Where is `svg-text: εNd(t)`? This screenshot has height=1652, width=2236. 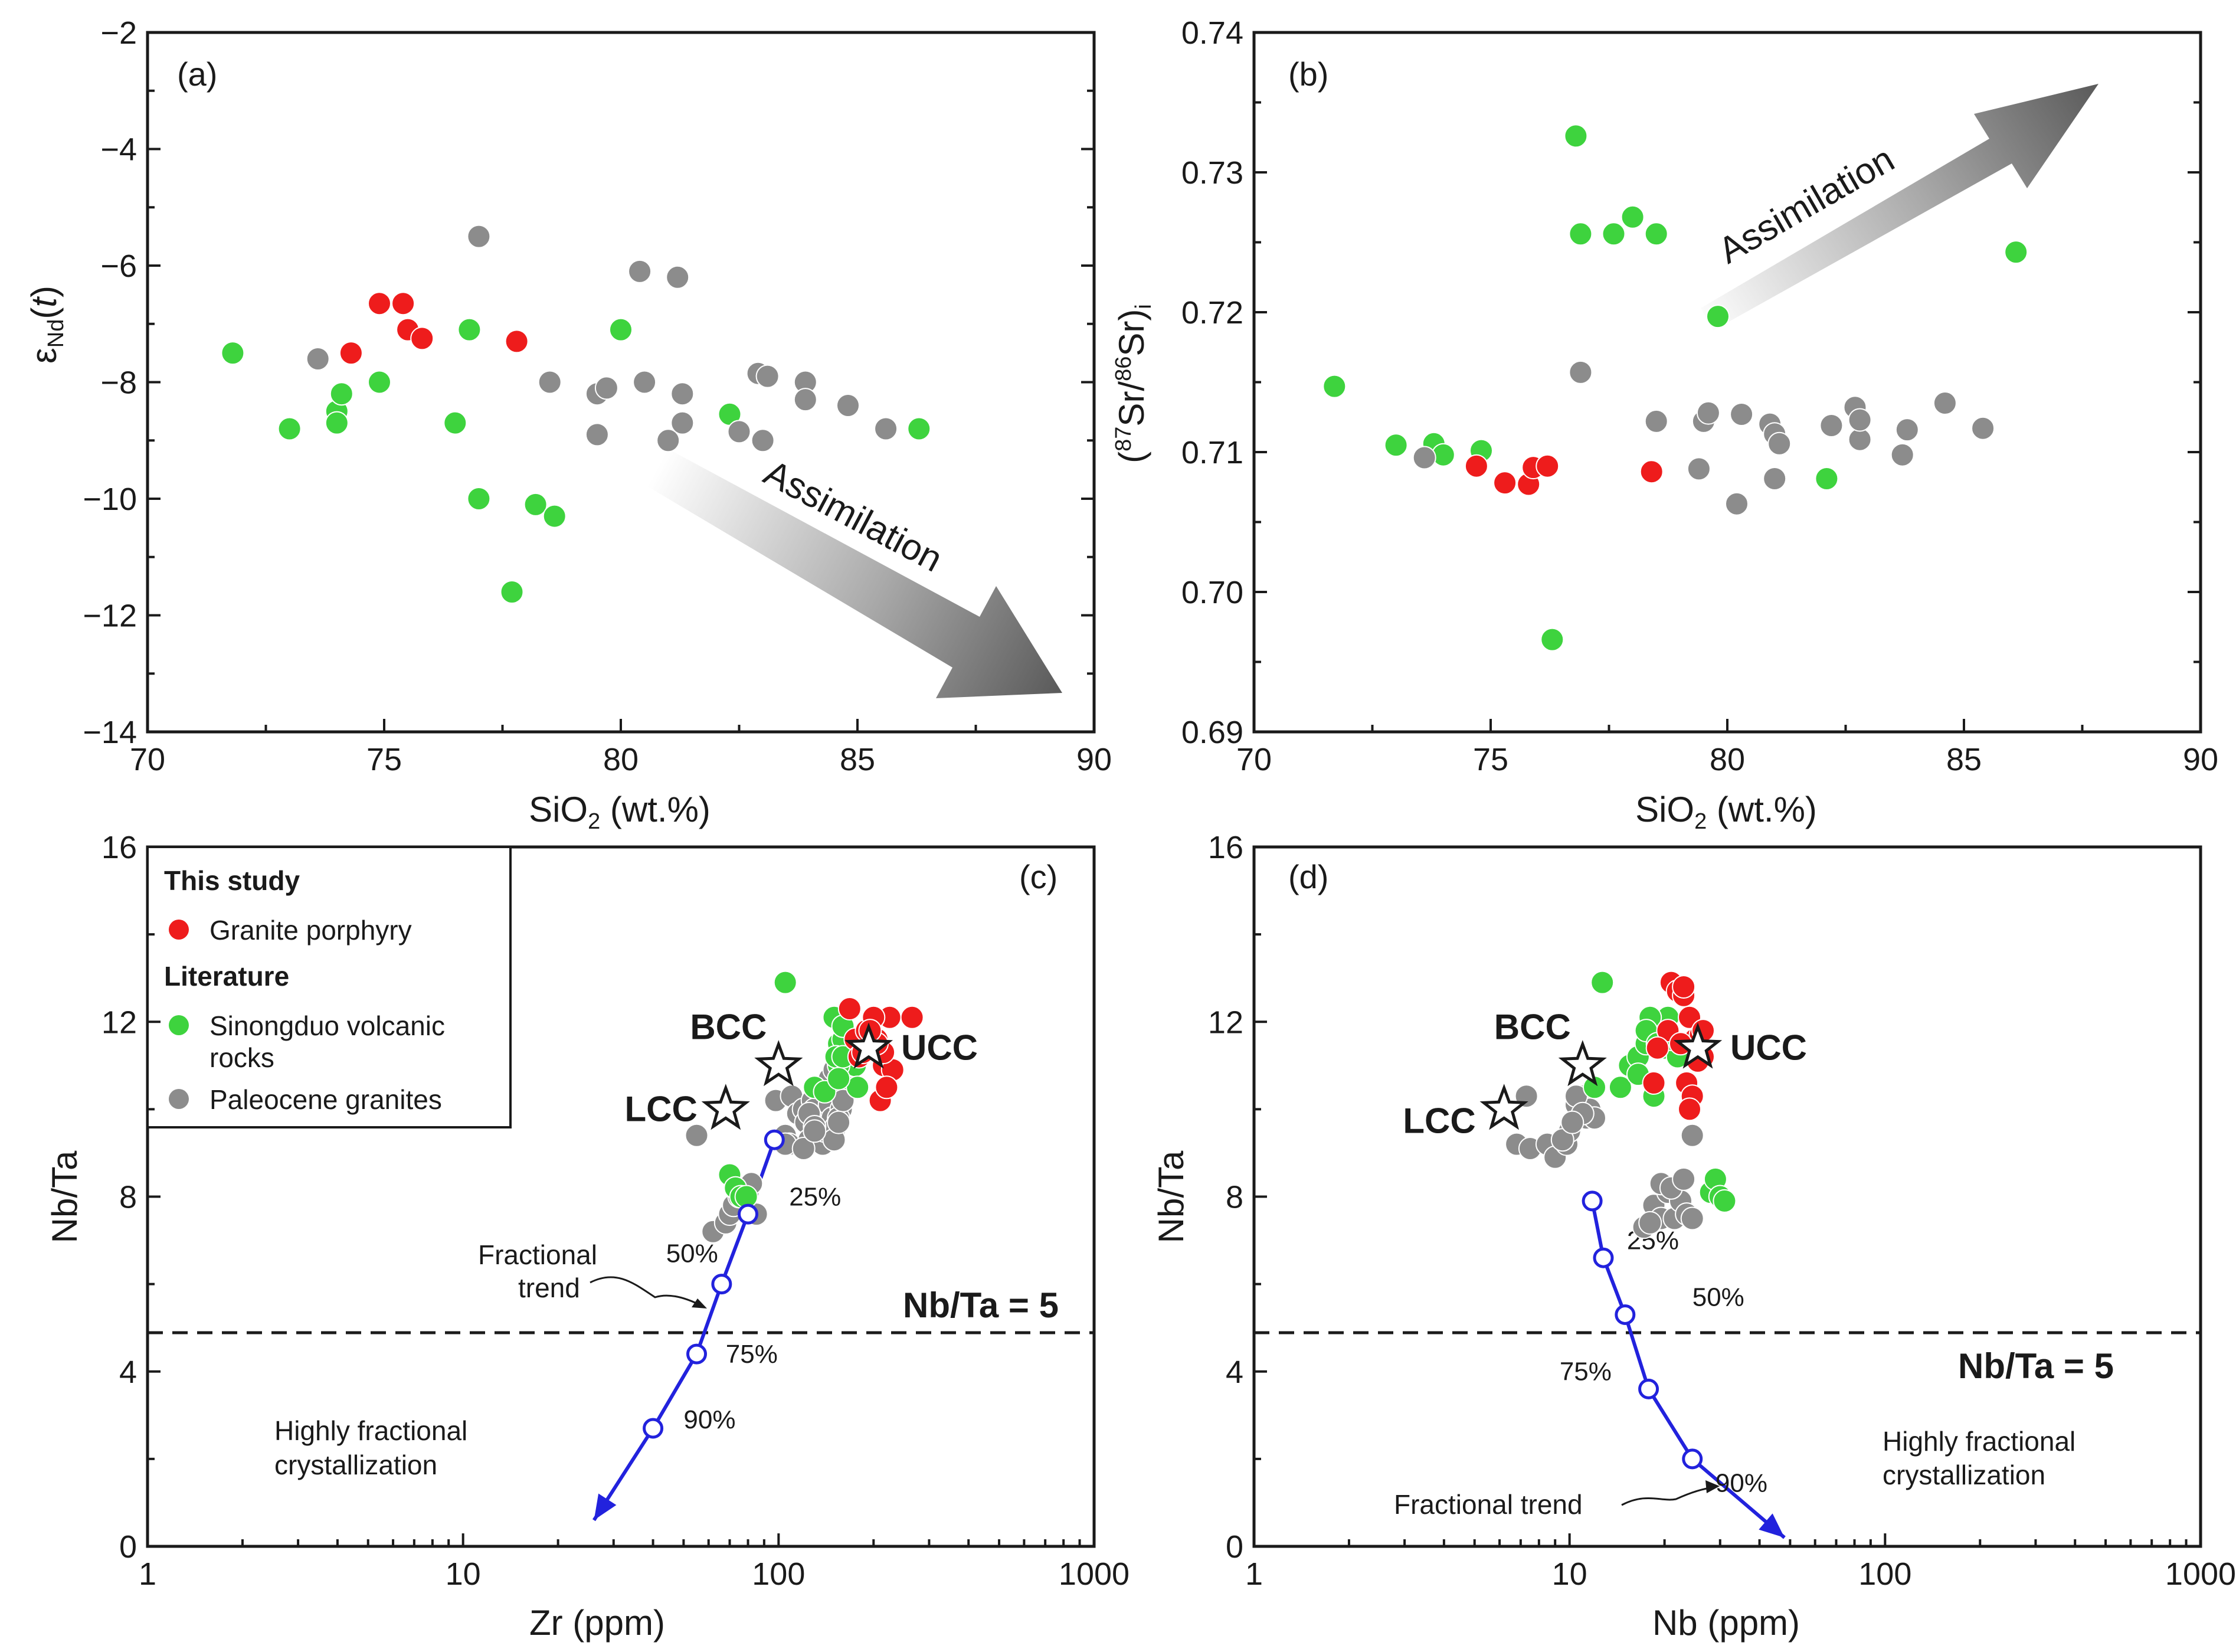
svg-text: εNd(t) is located at coordinates (46, 325).